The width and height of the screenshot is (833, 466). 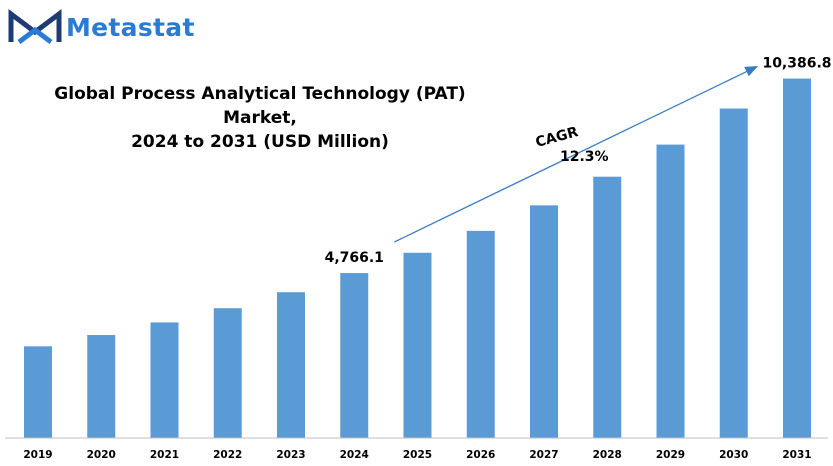 I want to click on bar-2021, so click(x=164, y=380).